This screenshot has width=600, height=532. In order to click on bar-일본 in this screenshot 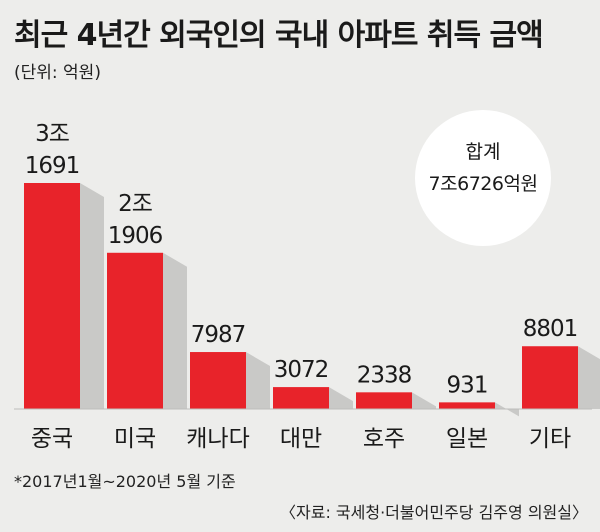, I will do `click(467, 405)`.